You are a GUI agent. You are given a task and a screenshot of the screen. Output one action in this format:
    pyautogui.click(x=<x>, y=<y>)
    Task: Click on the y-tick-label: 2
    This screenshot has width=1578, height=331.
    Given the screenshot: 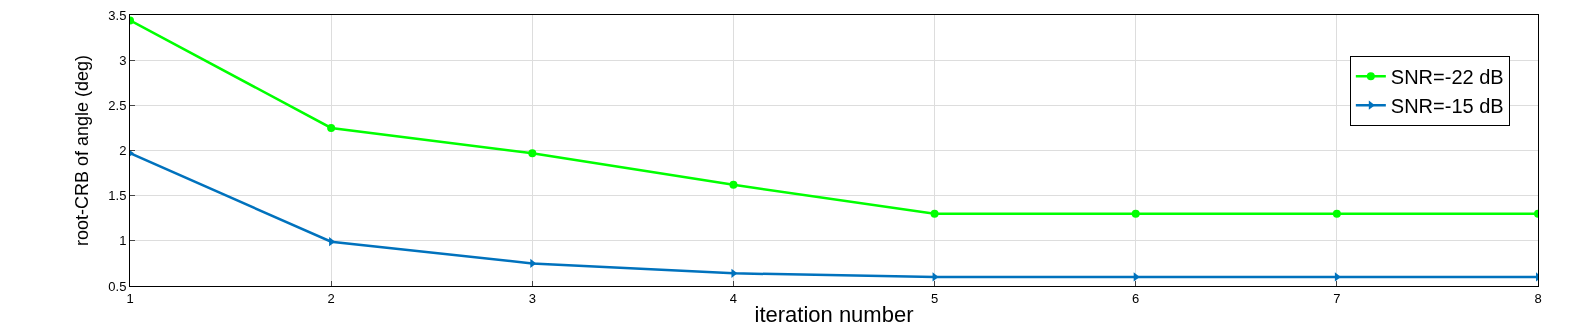 What is the action you would take?
    pyautogui.click(x=123, y=151)
    